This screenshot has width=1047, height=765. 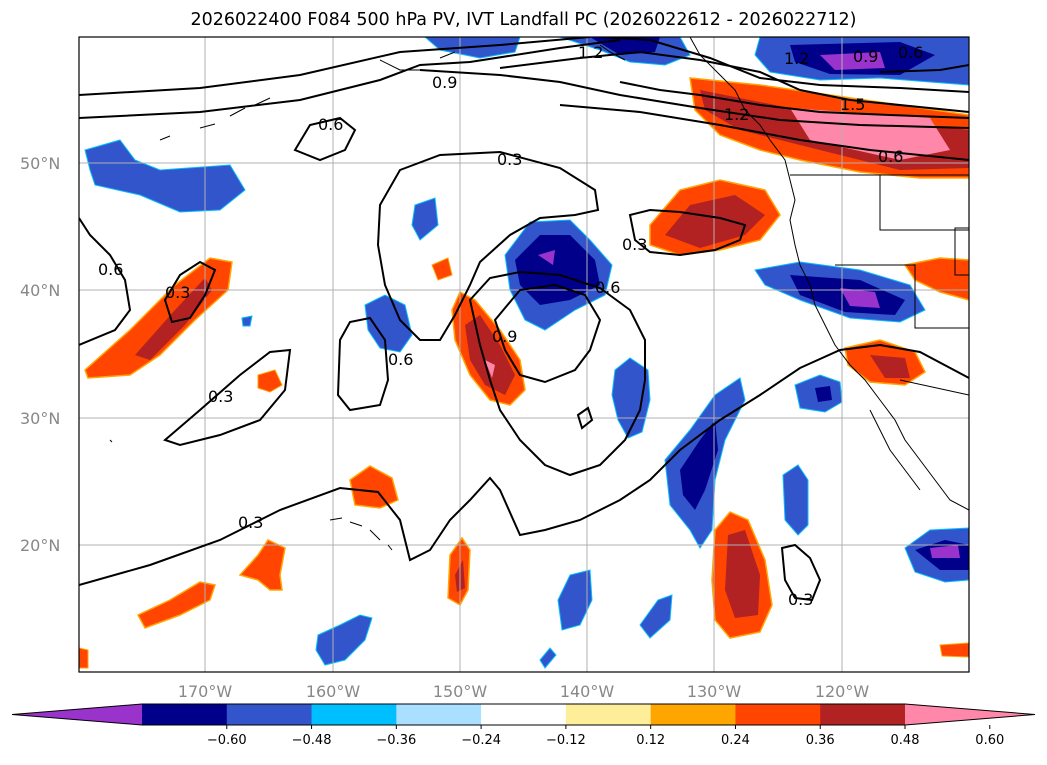 What do you see at coordinates (77, 714) in the screenshot?
I see `colorbar-extend-min` at bounding box center [77, 714].